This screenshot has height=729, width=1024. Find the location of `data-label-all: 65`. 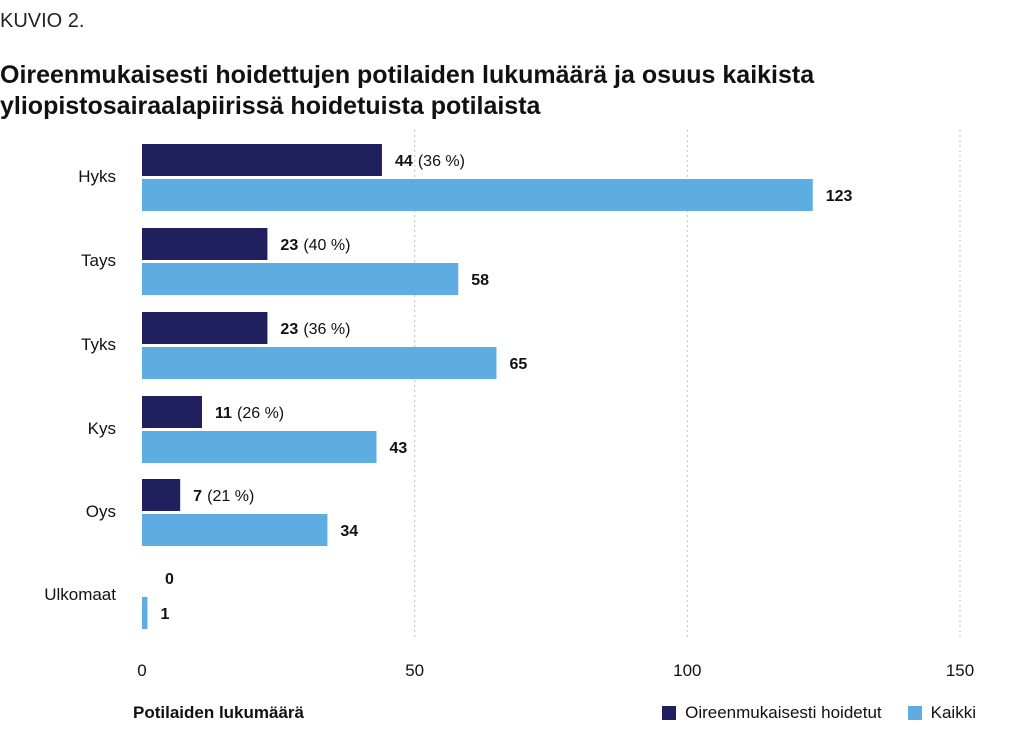

data-label-all: 65 is located at coordinates (518, 364).